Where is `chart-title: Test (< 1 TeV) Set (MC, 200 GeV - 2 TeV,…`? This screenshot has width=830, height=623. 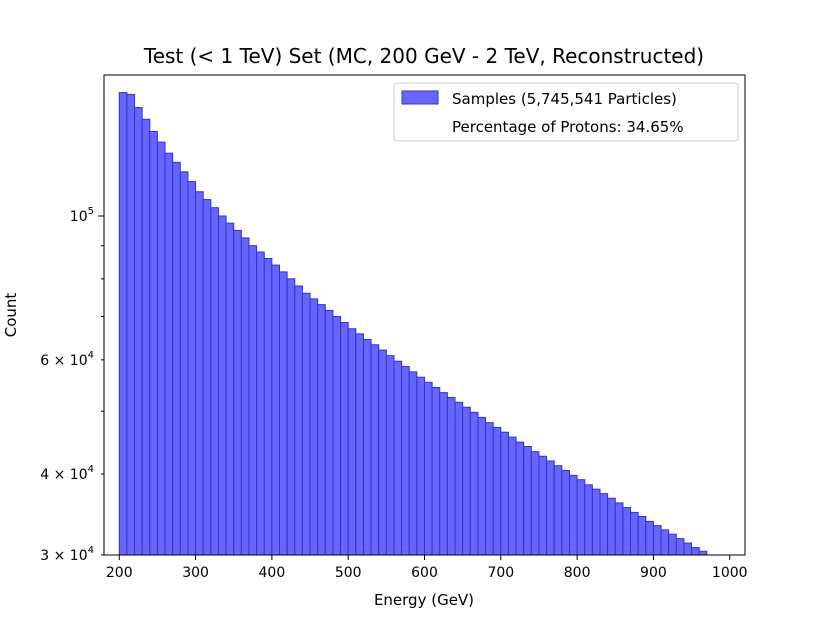 chart-title: Test (< 1 TeV) Set (MC, 200 GeV - 2 TeV,… is located at coordinates (423, 56).